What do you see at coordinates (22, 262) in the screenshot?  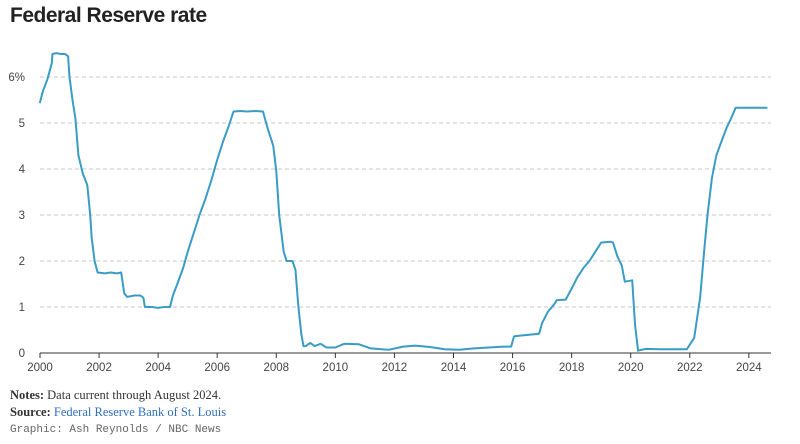 I see `y-tick-label: 2` at bounding box center [22, 262].